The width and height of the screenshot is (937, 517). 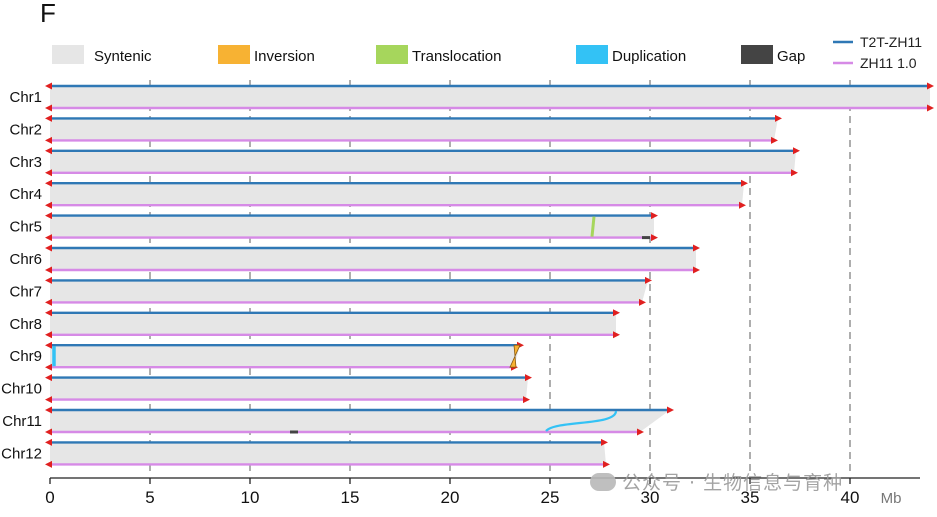 What do you see at coordinates (68, 54) in the screenshot?
I see `legend-swatch-syntenic` at bounding box center [68, 54].